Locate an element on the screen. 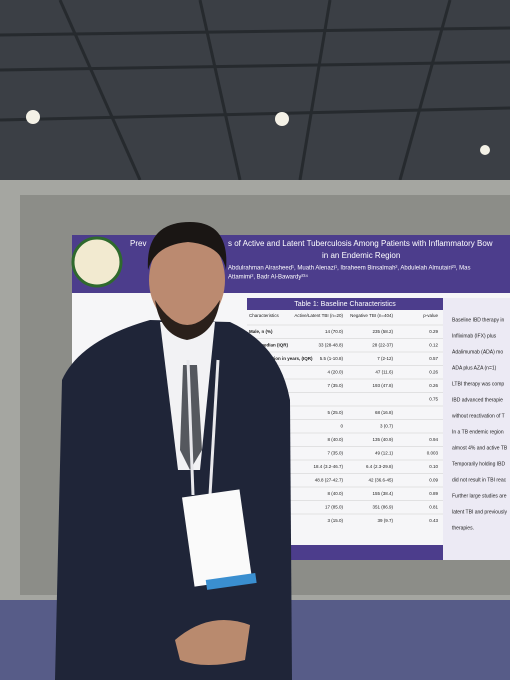 The height and width of the screenshot is (685, 510). table-cell: 0.29 is located at coordinates (433, 331).